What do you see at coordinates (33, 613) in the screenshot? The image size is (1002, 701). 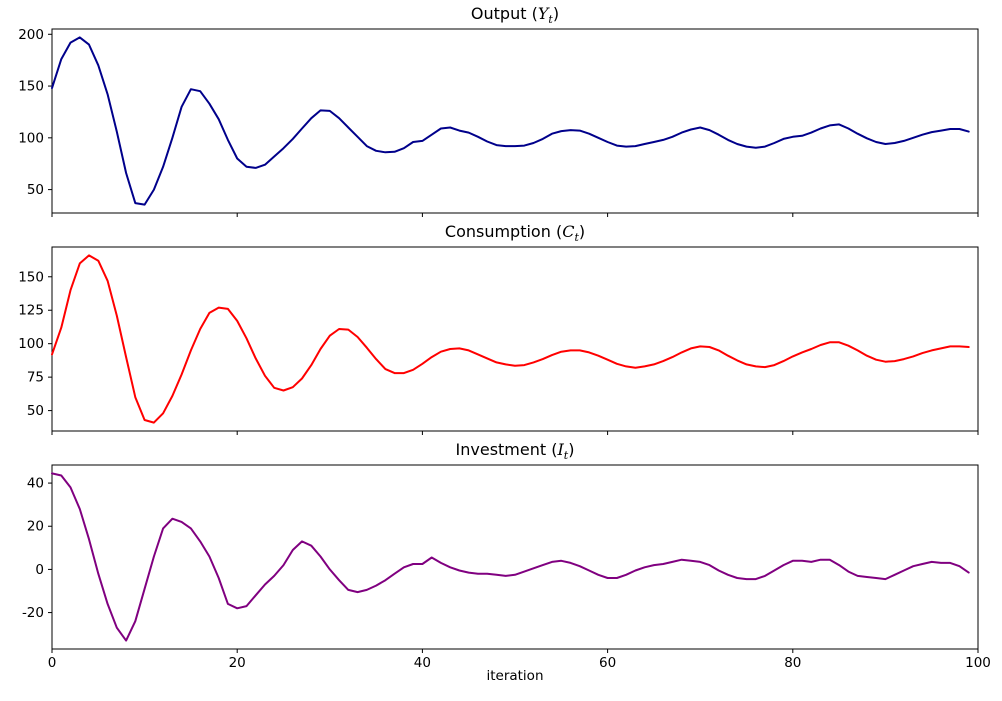 I see `investment-y-tick-label: -20` at bounding box center [33, 613].